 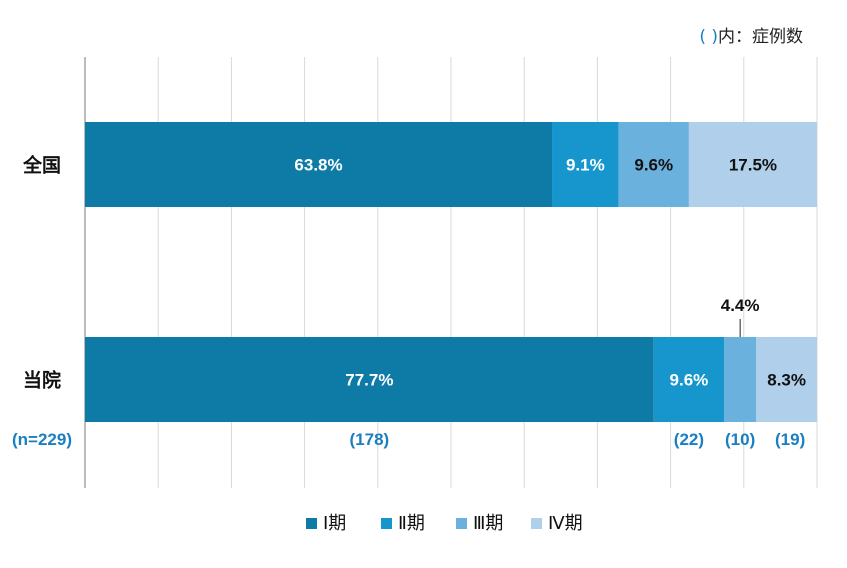 I want to click on legend-label: Ⅱ期, so click(x=411, y=523).